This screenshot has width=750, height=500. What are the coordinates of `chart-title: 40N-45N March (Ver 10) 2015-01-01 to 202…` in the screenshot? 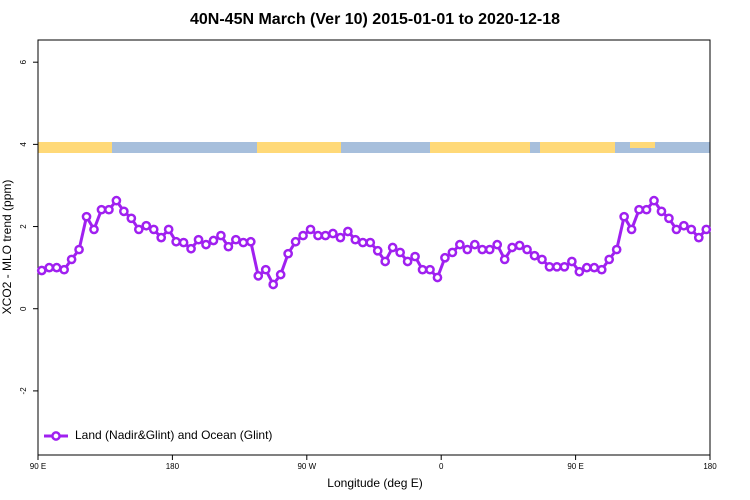 It's located at (375, 19).